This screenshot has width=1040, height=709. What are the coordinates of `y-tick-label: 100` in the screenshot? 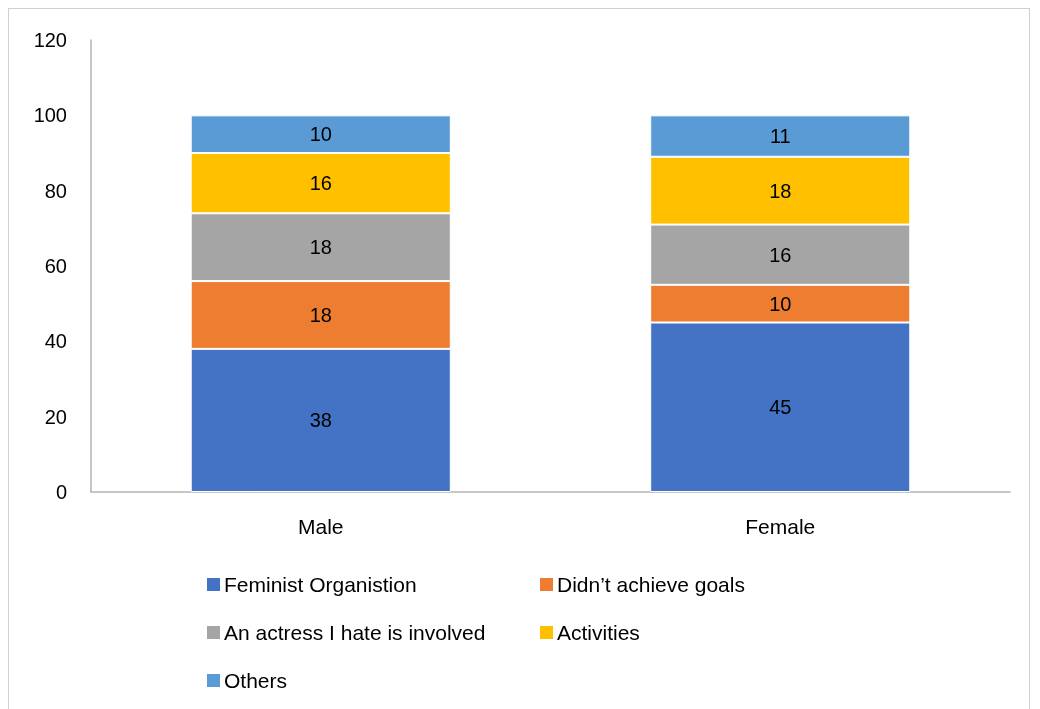 It's located at (50, 115).